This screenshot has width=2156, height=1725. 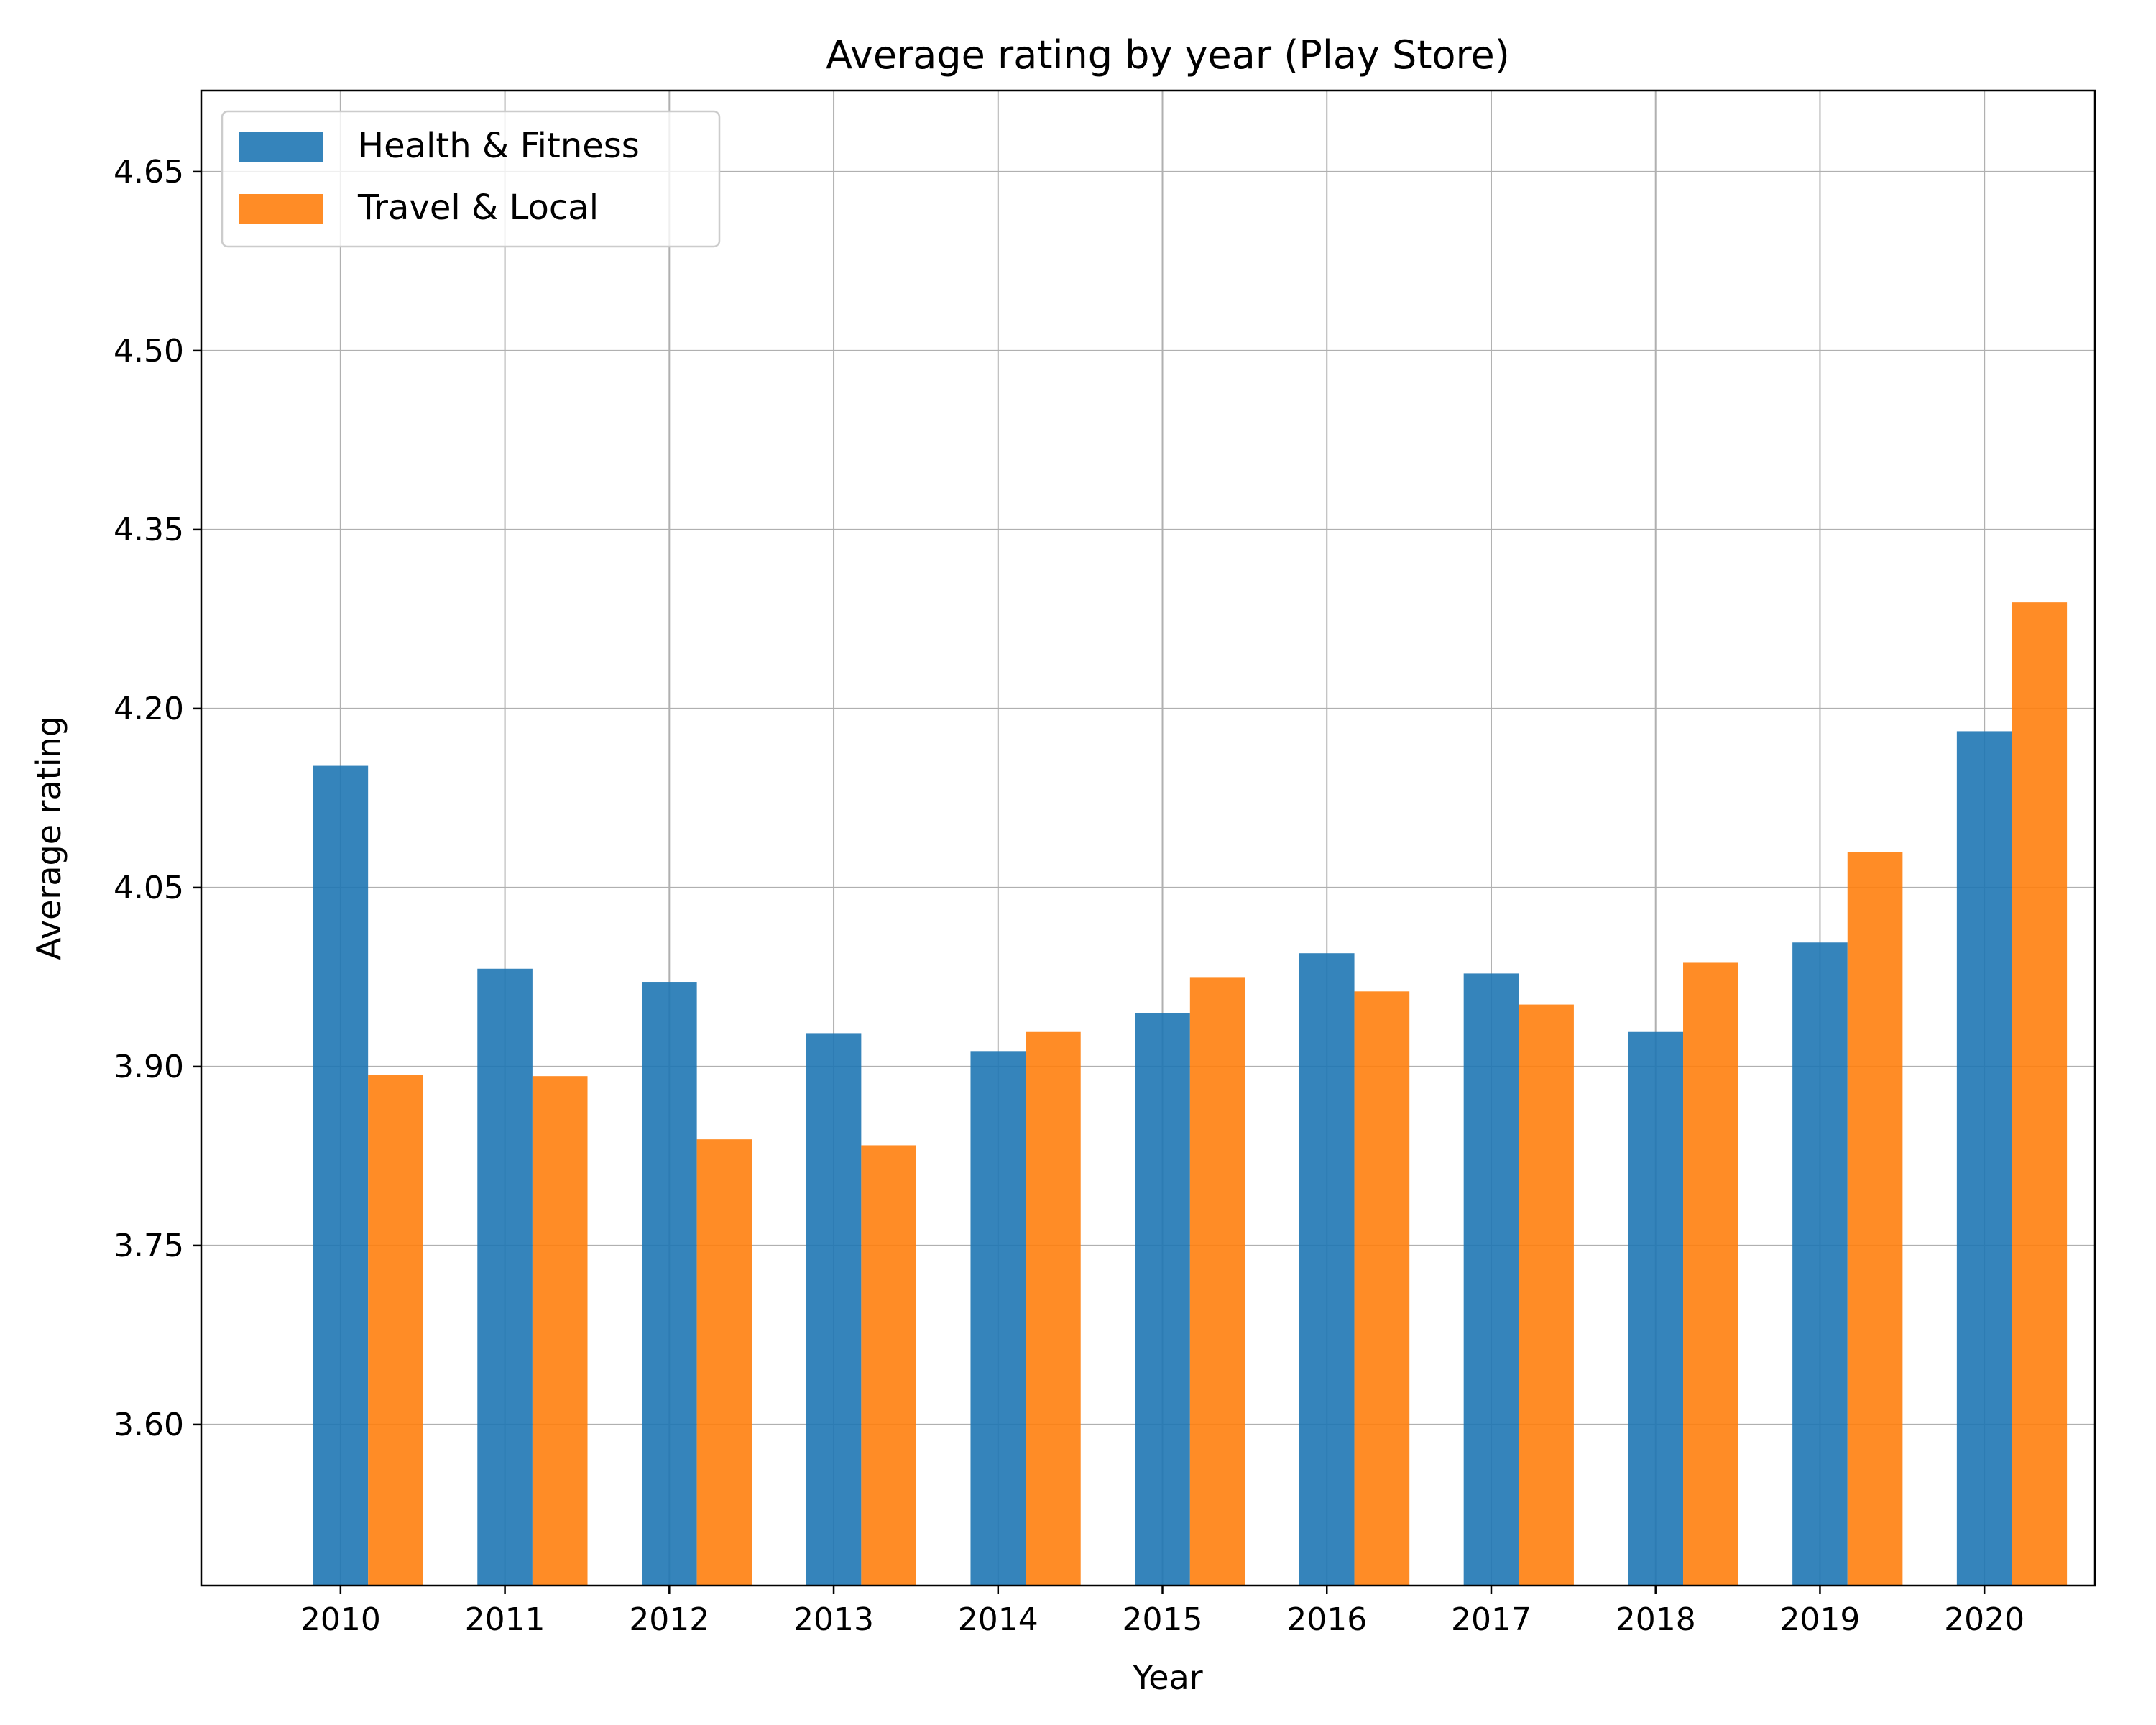 I want to click on bar-travel-local-2019, so click(x=1875, y=1219).